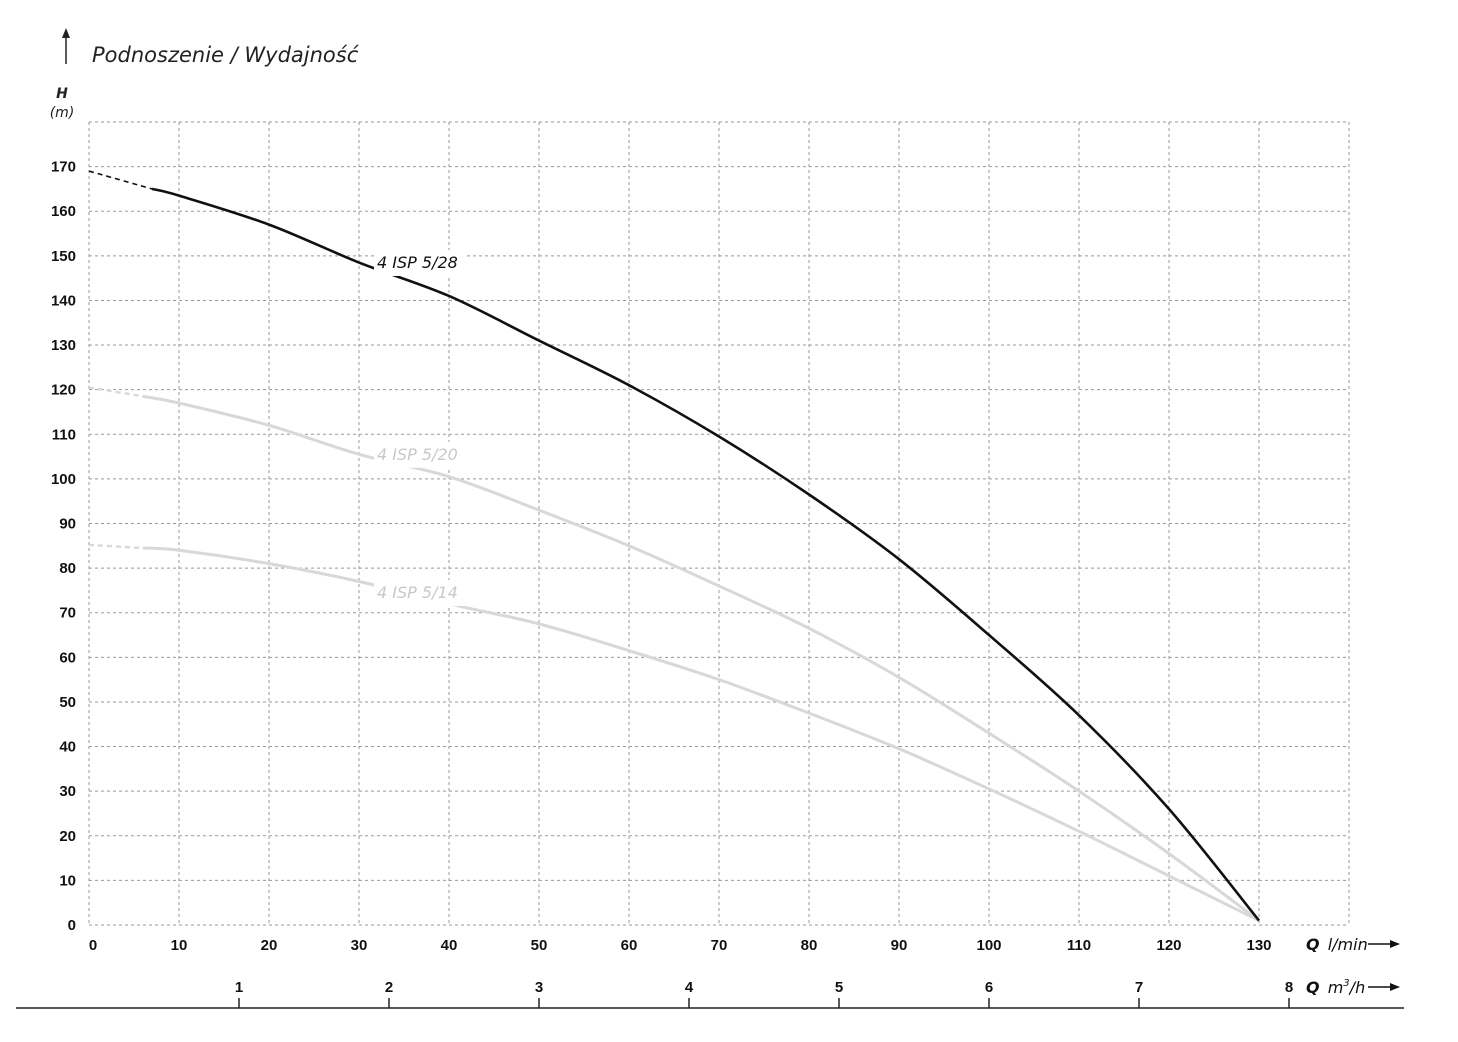 This screenshot has height=1042, width=1458. I want to click on secondary-tick-label: 5, so click(839, 987).